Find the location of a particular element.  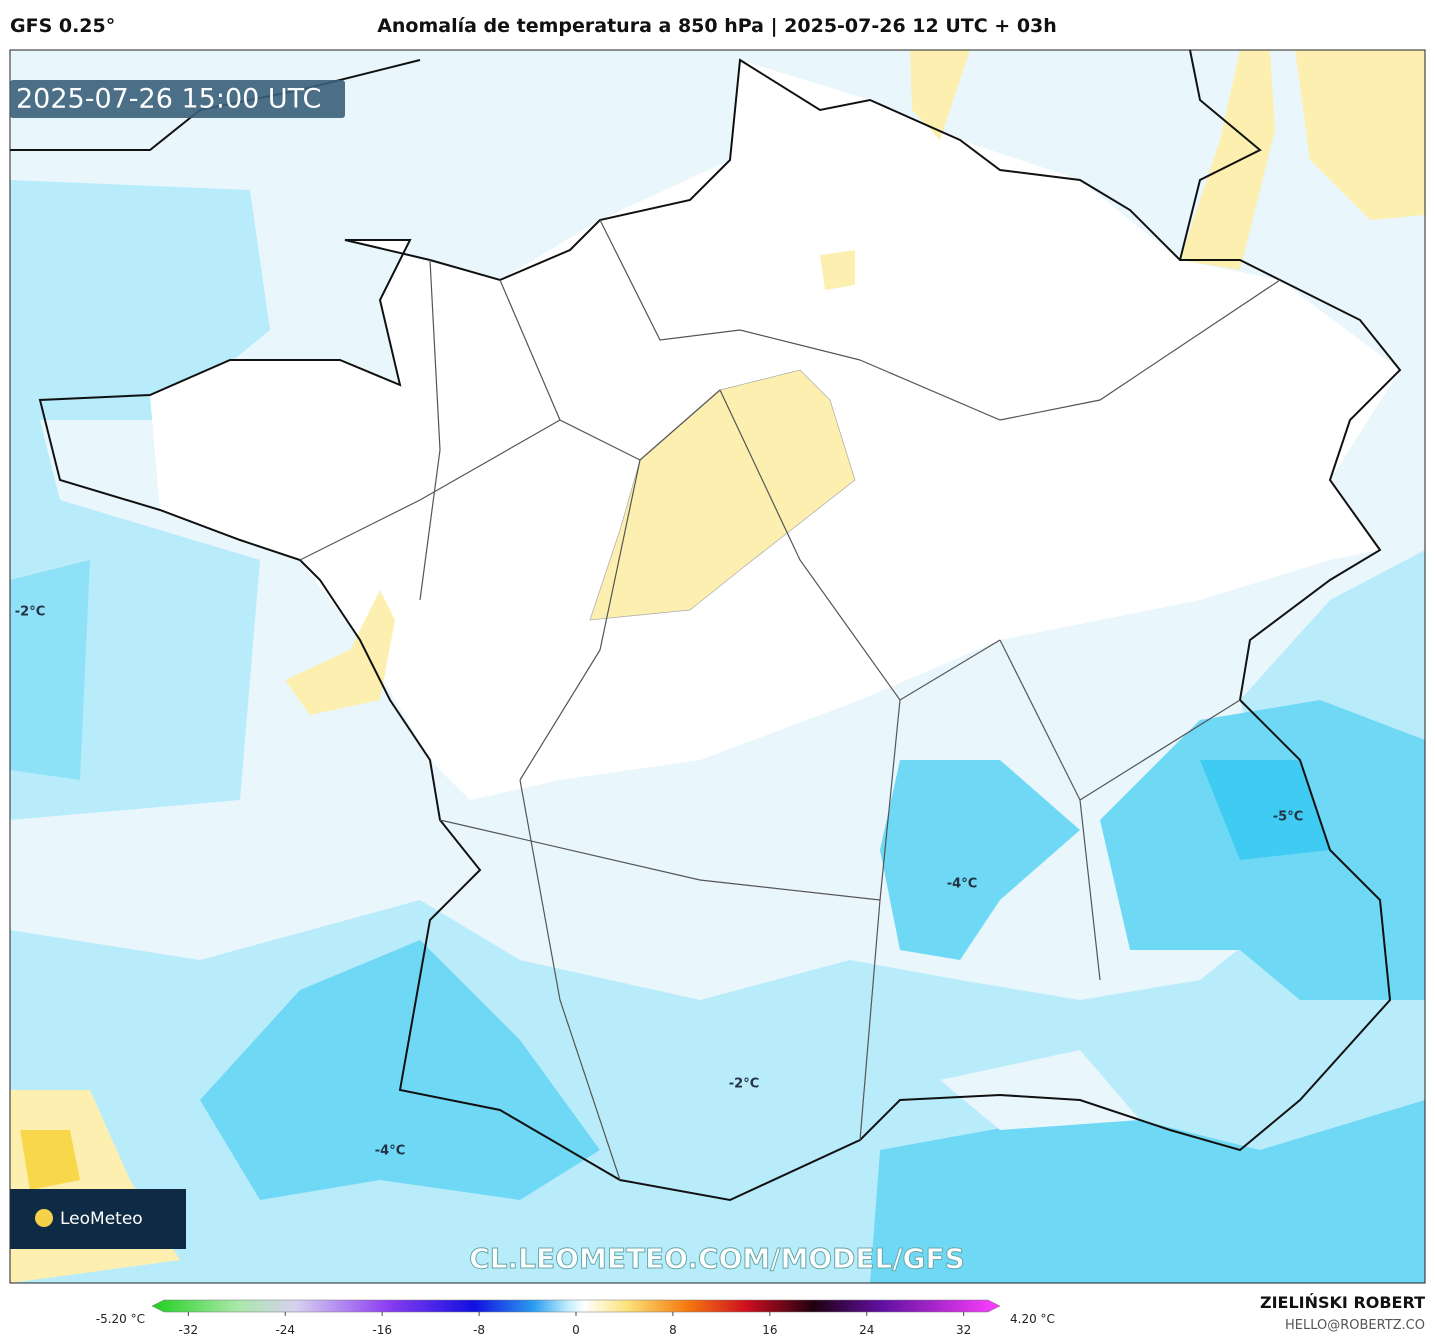

colorbar-tick-label: 32 is located at coordinates (963, 1330).